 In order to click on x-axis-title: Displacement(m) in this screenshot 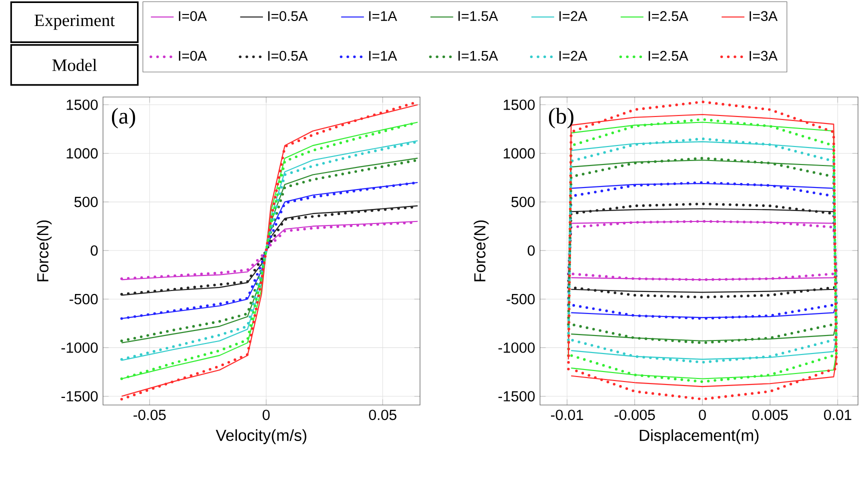, I will do `click(699, 436)`.